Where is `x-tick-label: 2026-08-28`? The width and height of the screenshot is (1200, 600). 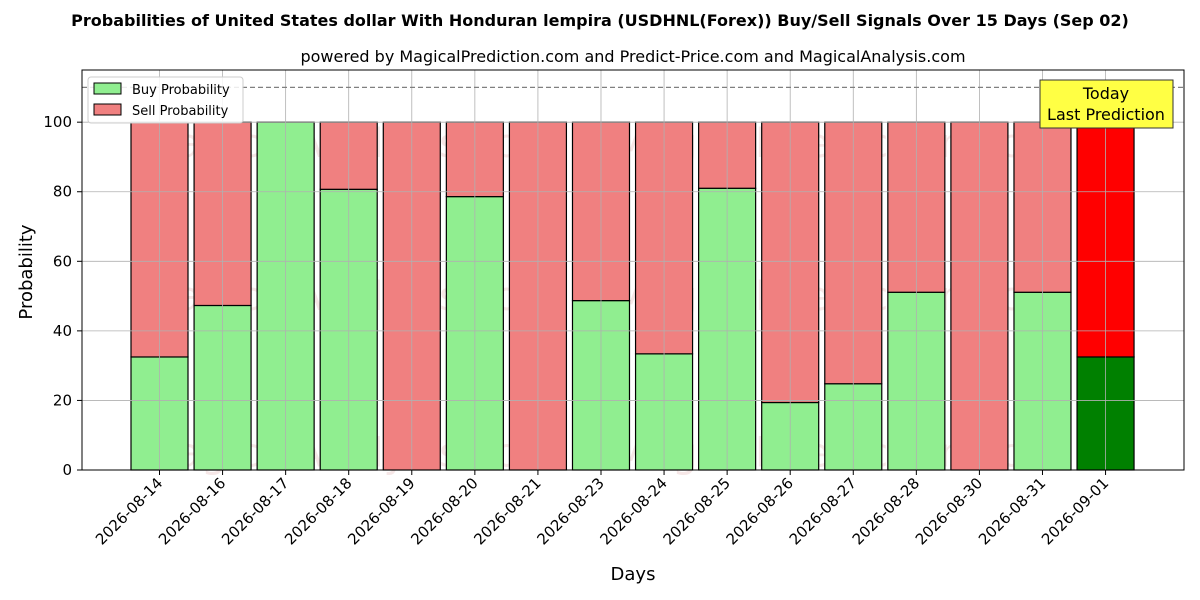
x-tick-label: 2026-08-28 is located at coordinates (886, 511).